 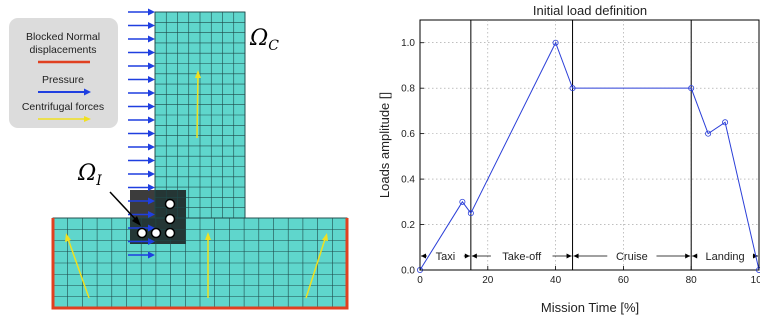 What do you see at coordinates (725, 257) in the screenshot?
I see `phase-label: Landing` at bounding box center [725, 257].